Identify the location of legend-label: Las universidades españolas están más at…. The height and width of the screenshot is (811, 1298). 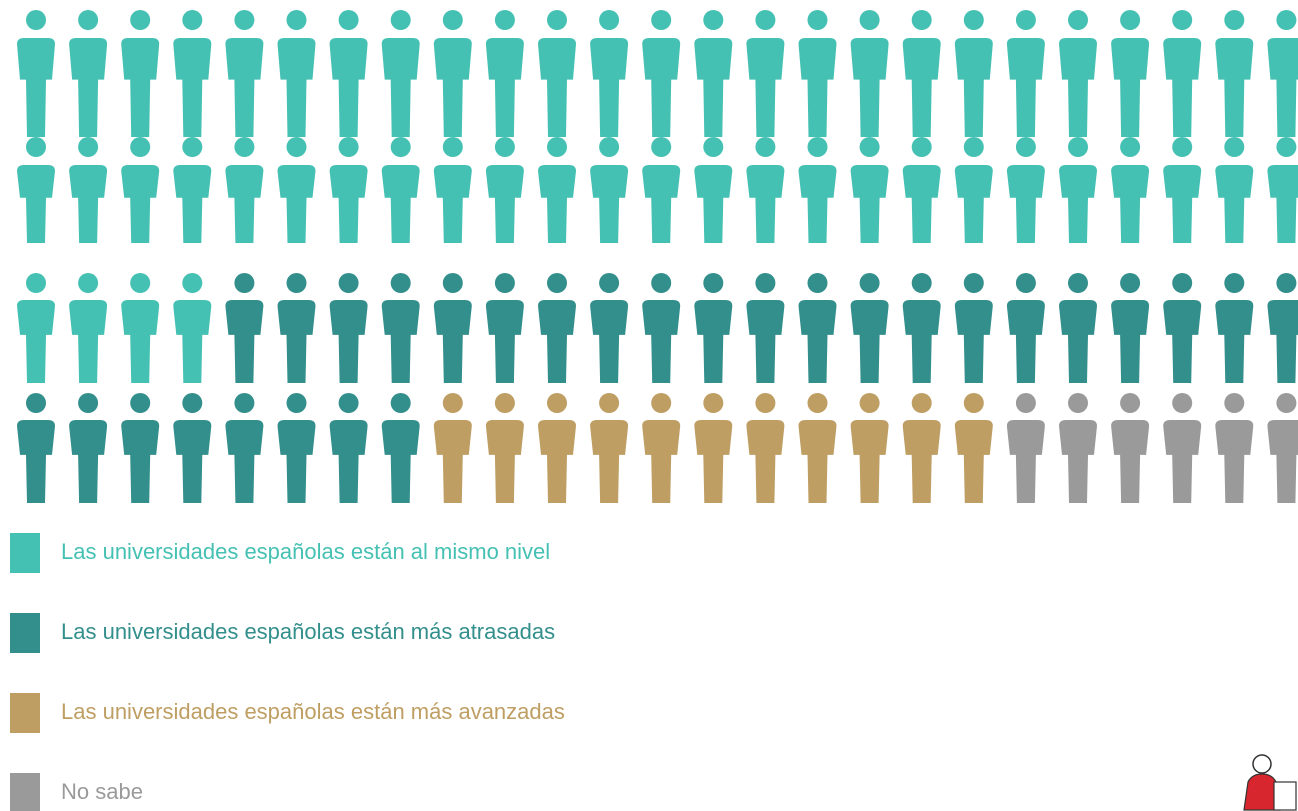
(308, 631).